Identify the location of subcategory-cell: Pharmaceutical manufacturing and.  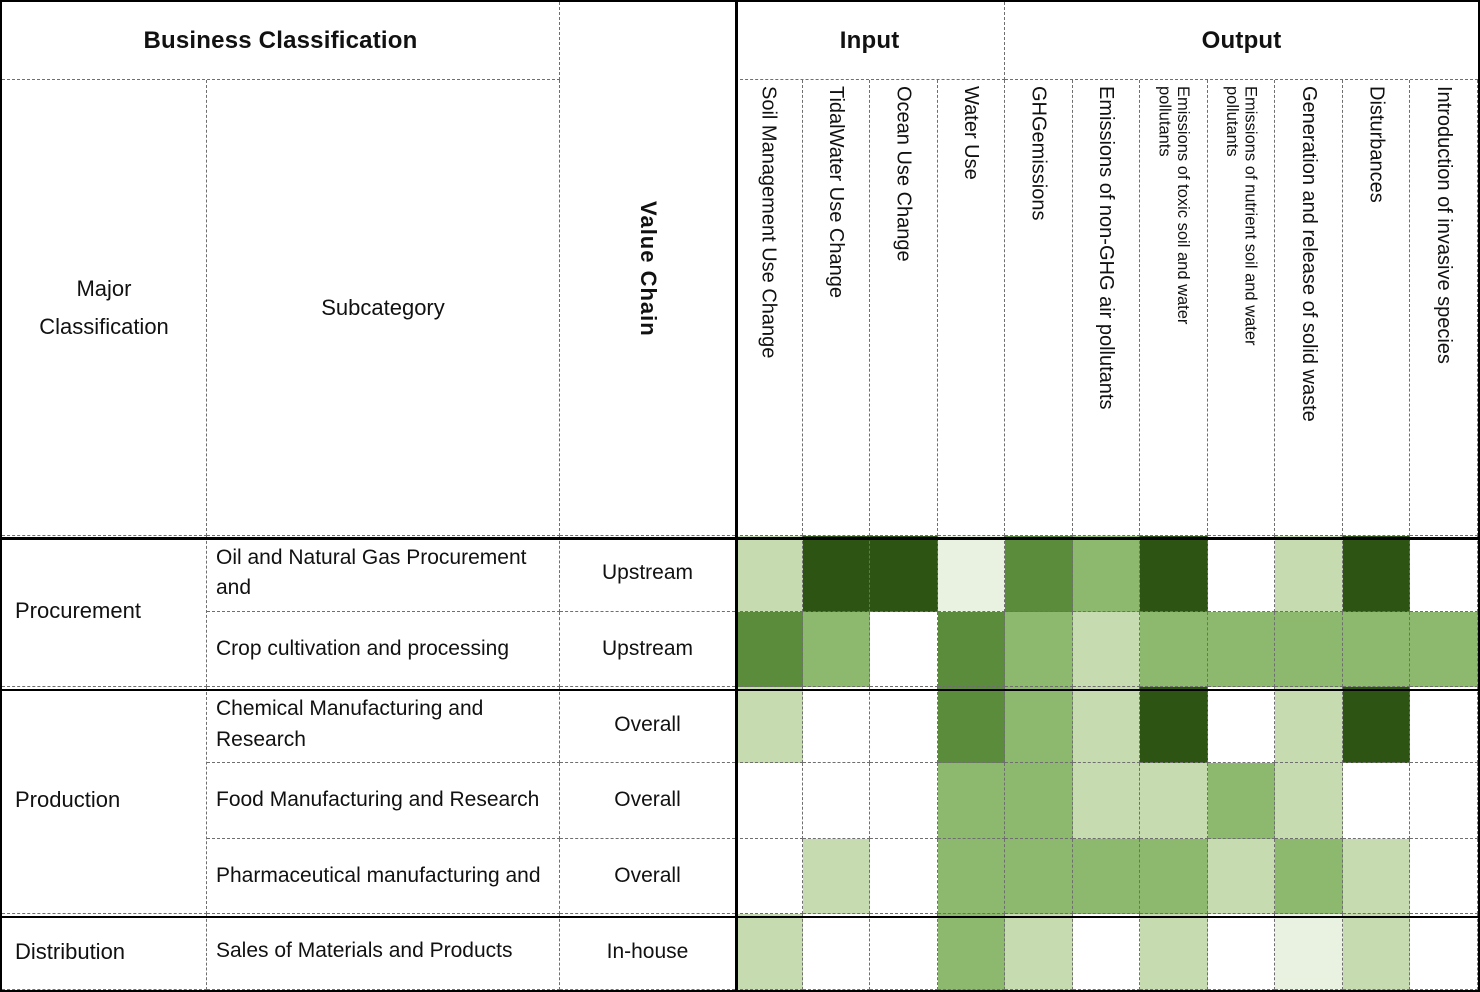
(383, 876).